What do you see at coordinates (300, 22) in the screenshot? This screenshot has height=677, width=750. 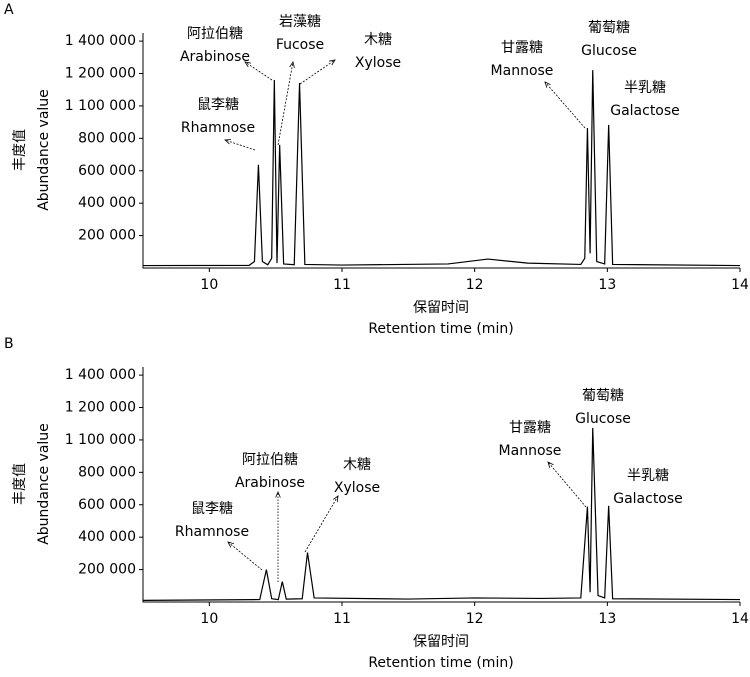 I see `annotation-zh: 岩藻糖` at bounding box center [300, 22].